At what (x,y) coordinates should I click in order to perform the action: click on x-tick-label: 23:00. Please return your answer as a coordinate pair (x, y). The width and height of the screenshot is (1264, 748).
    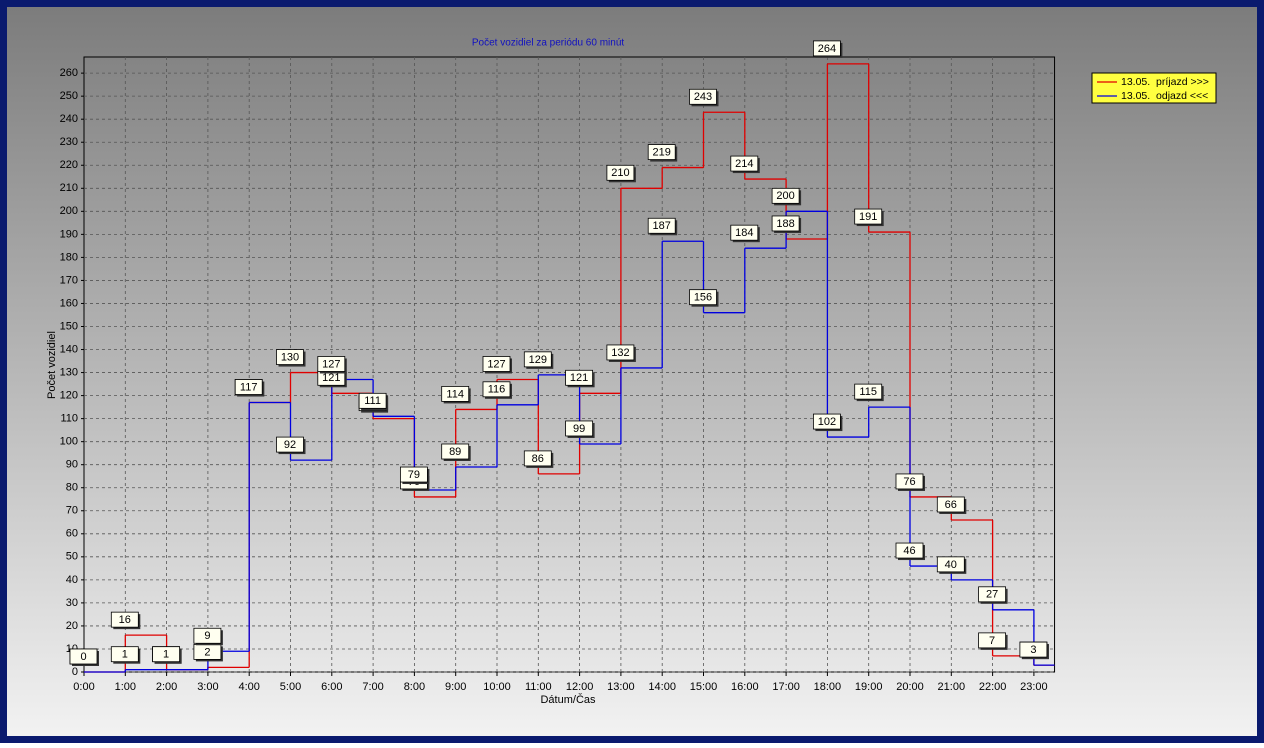
    Looking at the image, I should click on (1034, 687).